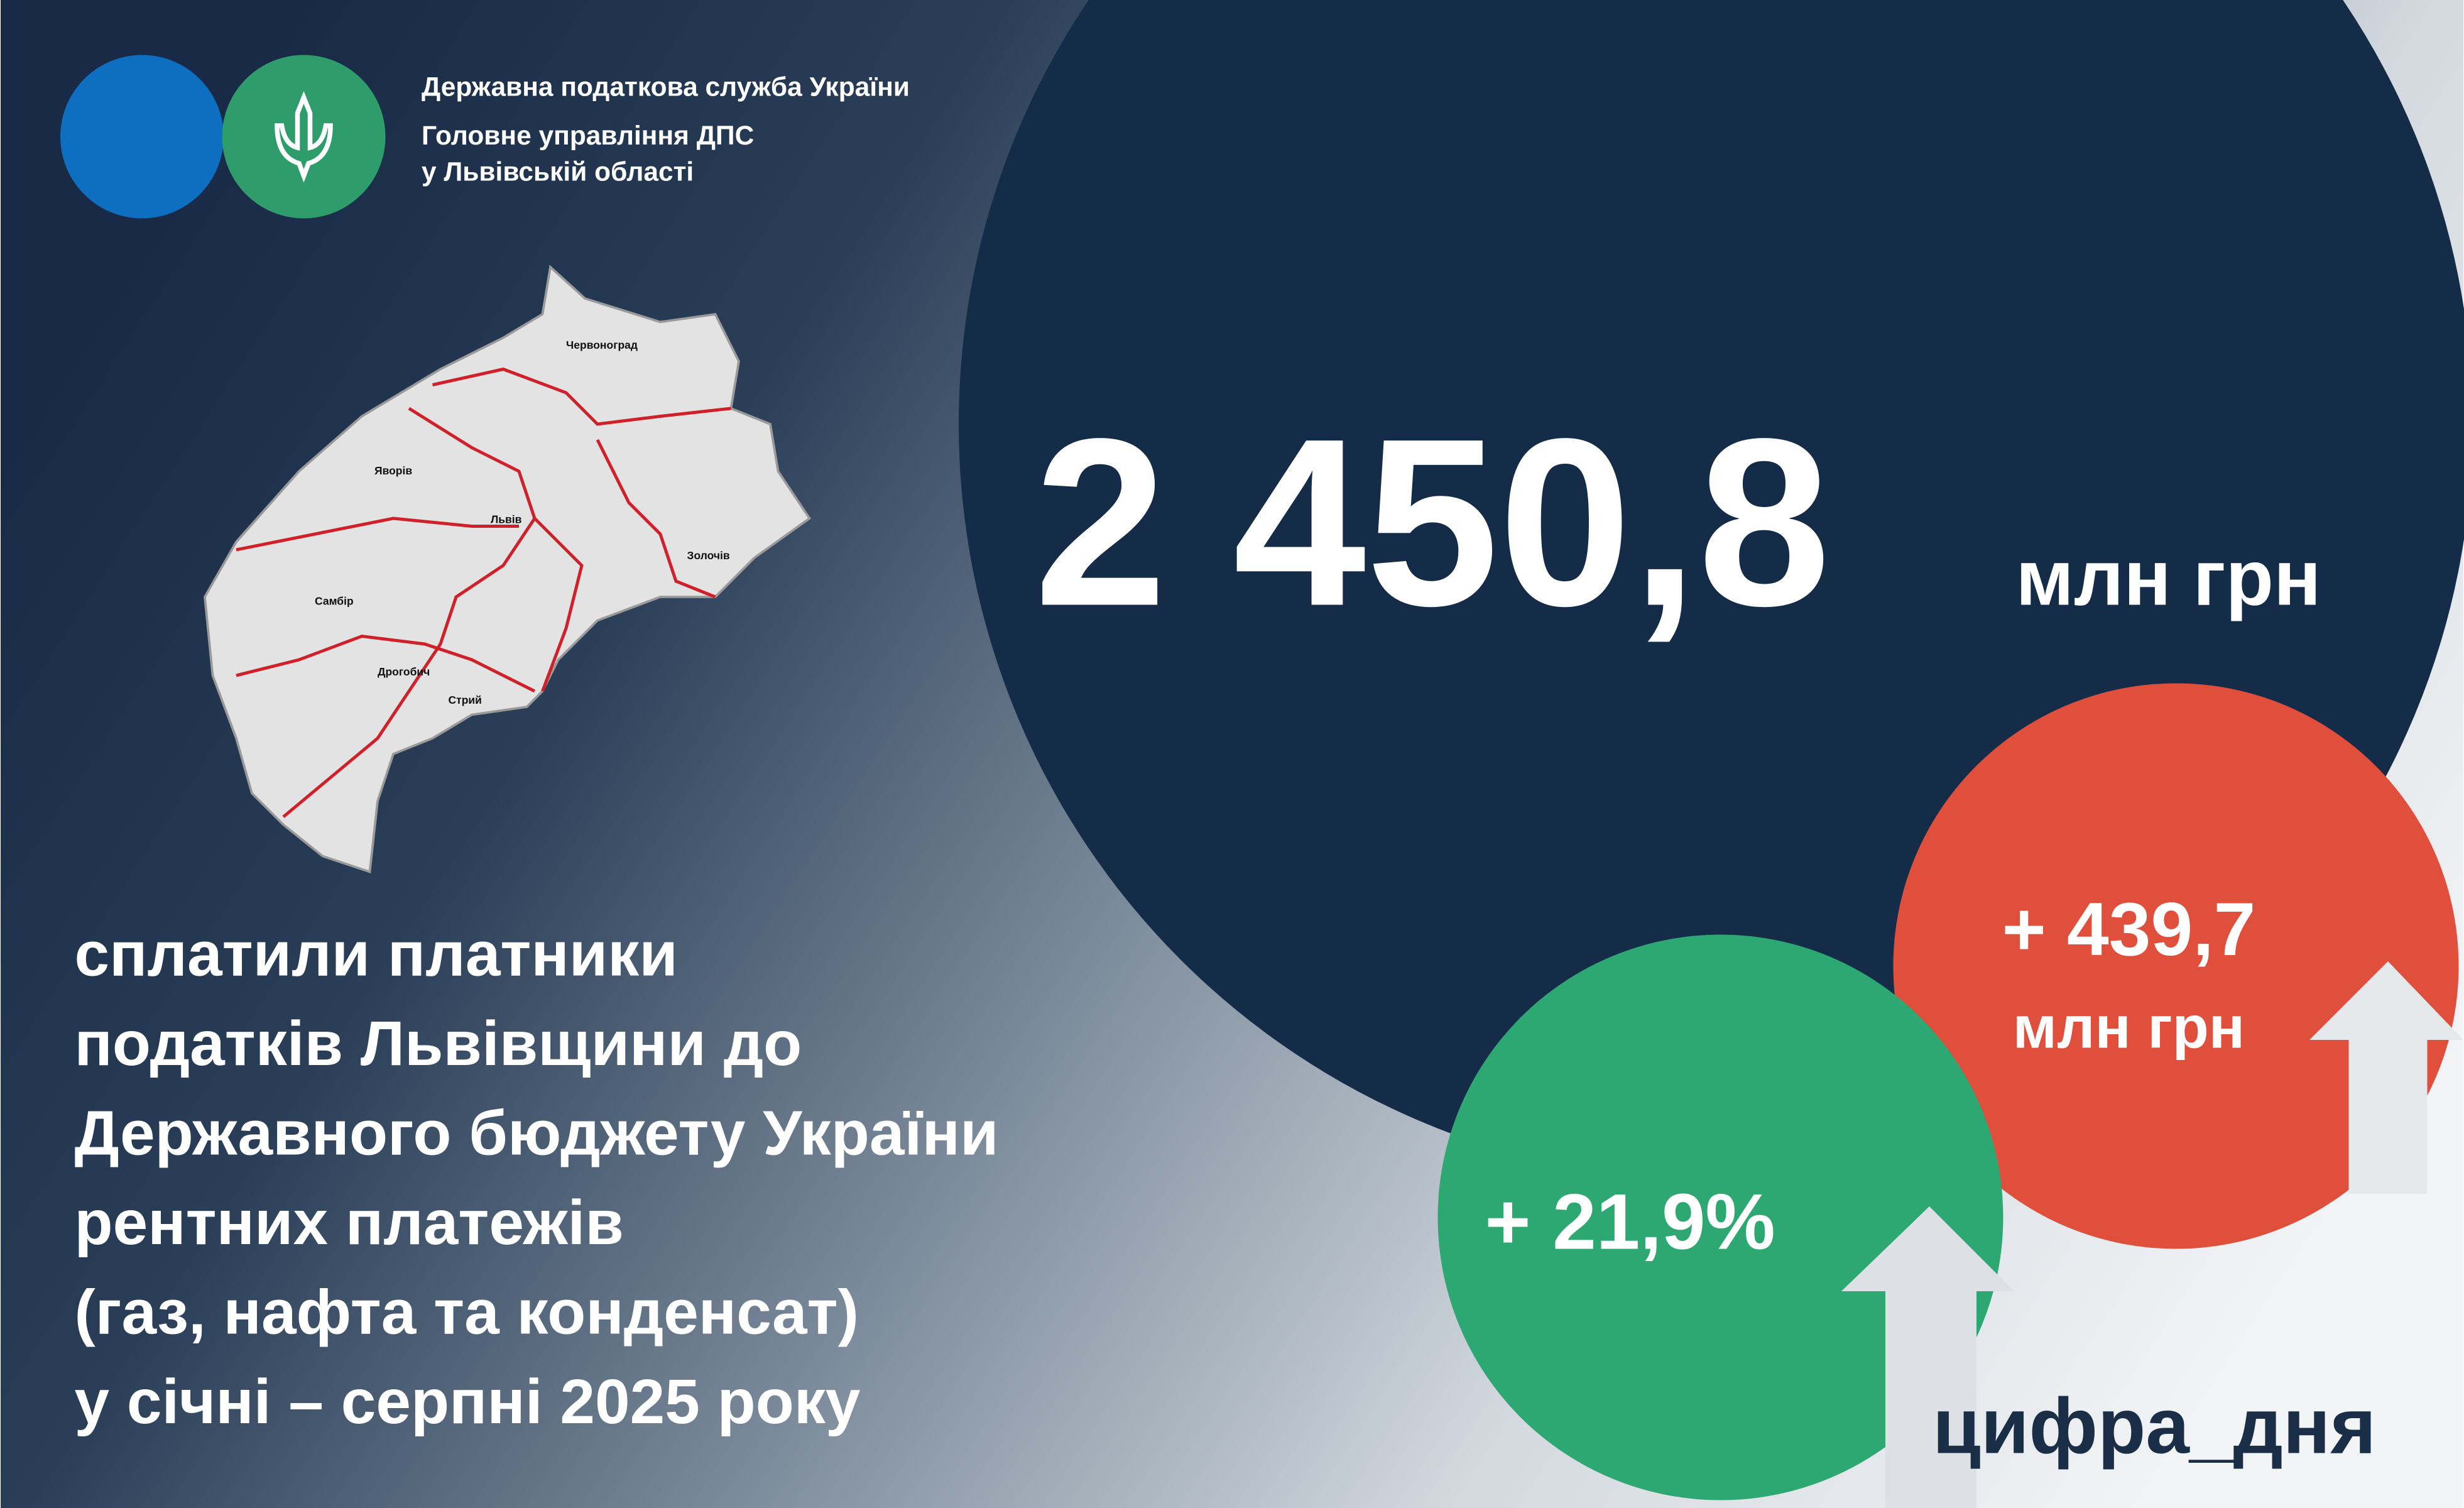 This screenshot has width=2464, height=1508. I want to click on growth-circle, so click(1720, 1217).